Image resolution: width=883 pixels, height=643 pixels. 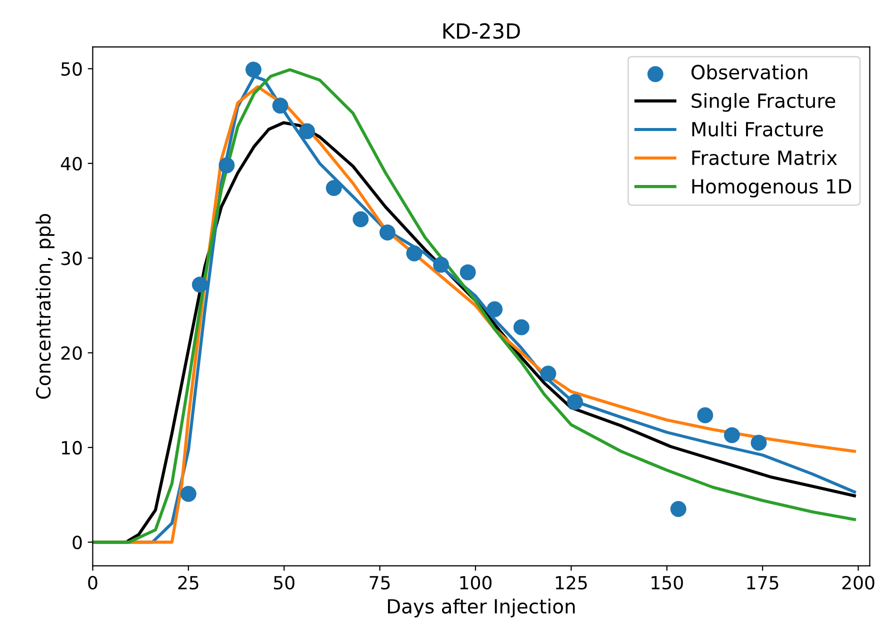 I want to click on x-tick-label: 75, so click(x=380, y=583).